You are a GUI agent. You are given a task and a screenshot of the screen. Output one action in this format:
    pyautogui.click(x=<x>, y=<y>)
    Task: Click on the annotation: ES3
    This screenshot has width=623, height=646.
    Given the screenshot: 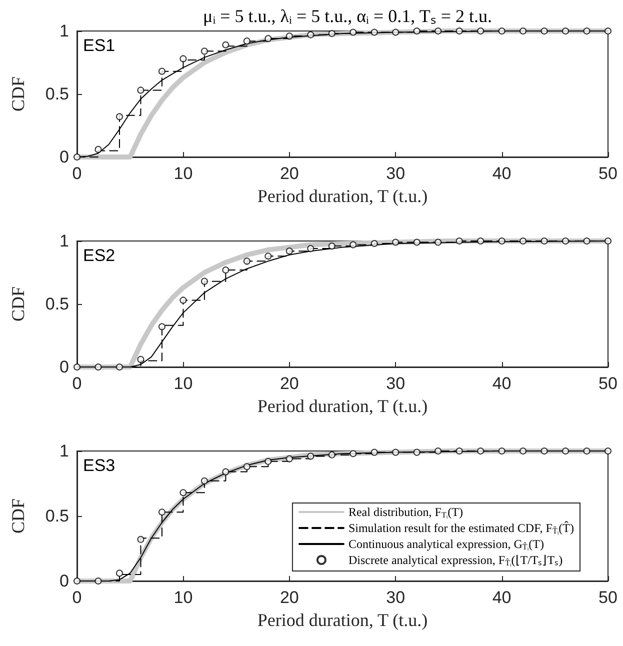 What is the action you would take?
    pyautogui.click(x=99, y=465)
    